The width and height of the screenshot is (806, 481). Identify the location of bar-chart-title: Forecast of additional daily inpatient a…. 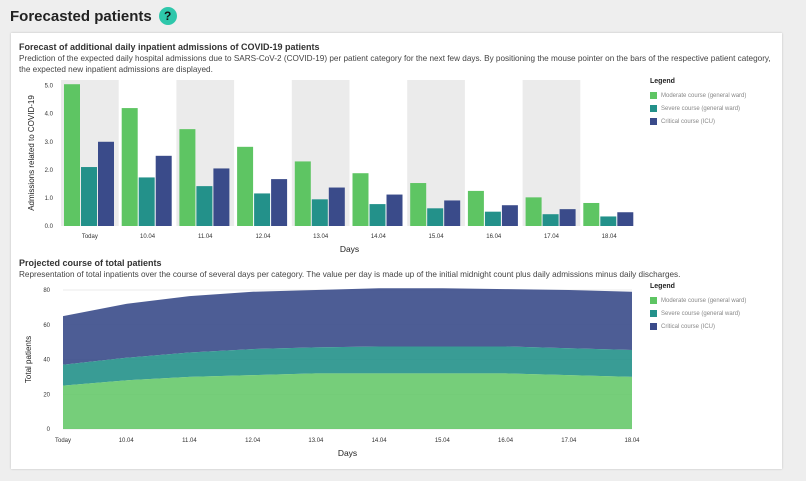
(169, 47).